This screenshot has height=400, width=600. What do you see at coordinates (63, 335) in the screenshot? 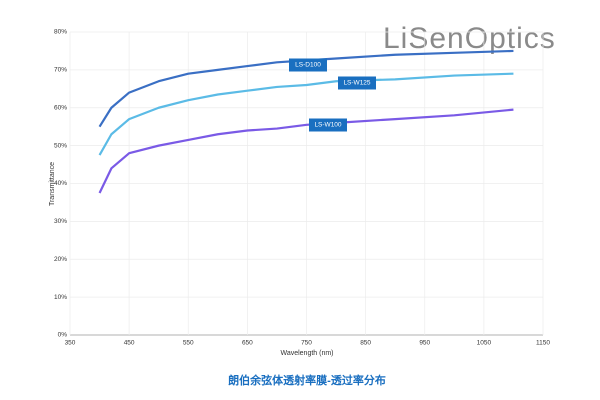
I see `y-tick-label: 0%` at bounding box center [63, 335].